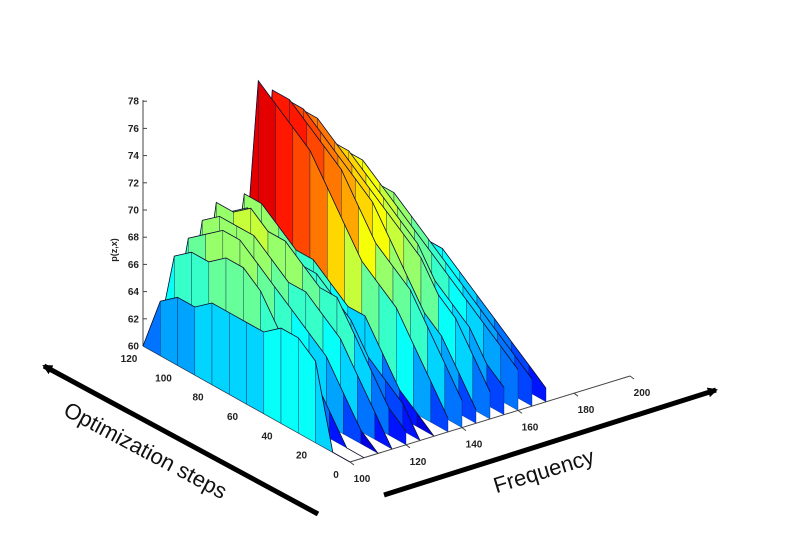 The image size is (790, 556). I want to click on y-axis-title: Optimization steps, so click(146, 450).